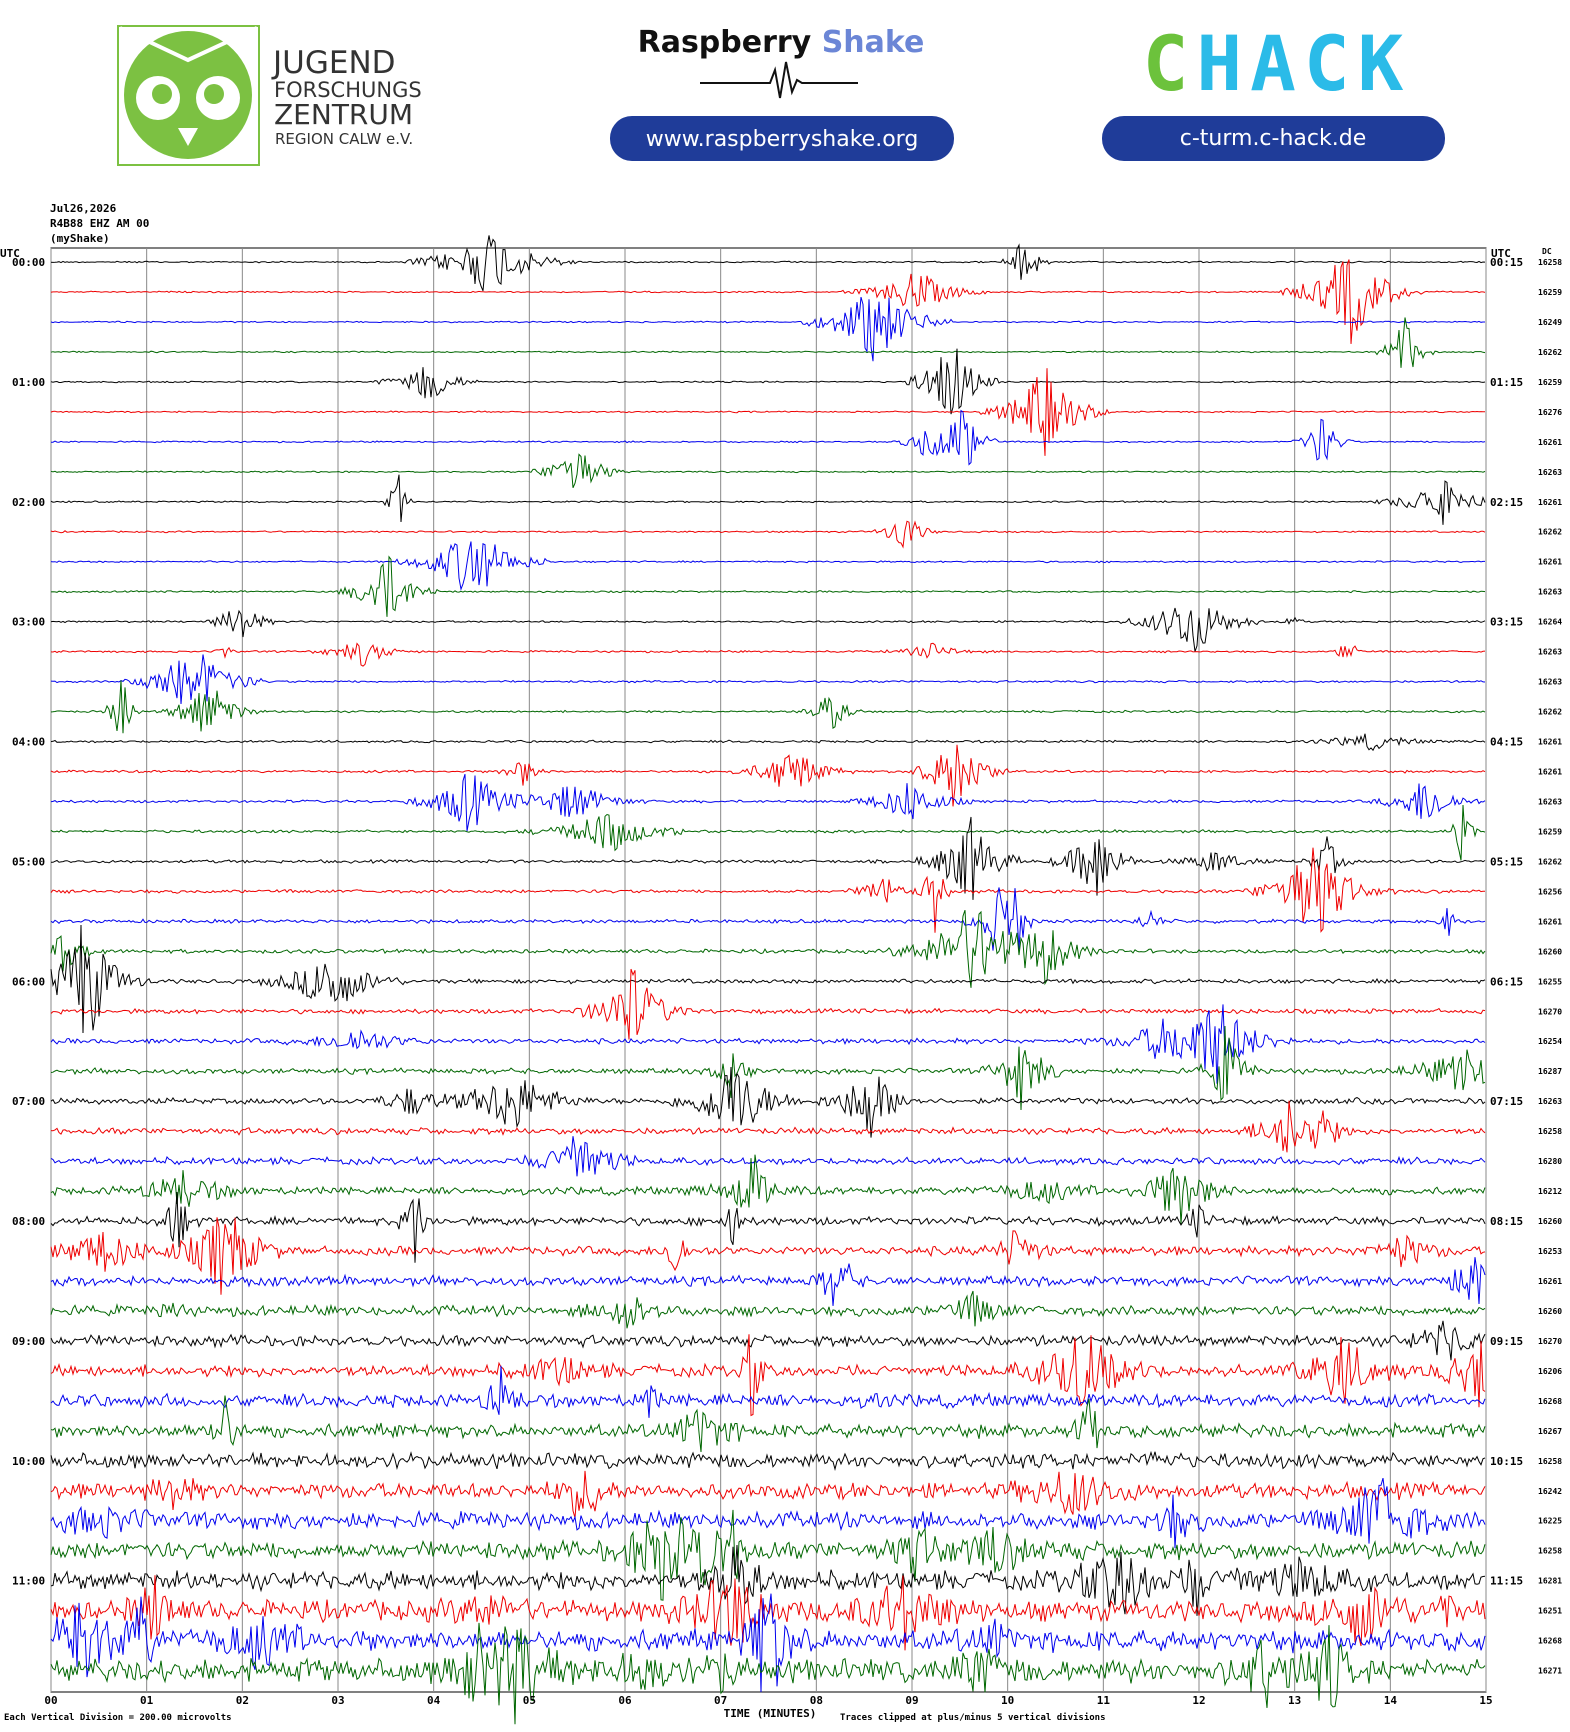 Image resolution: width=1570 pixels, height=1732 pixels. I want to click on x-tick-label: 06, so click(625, 1700).